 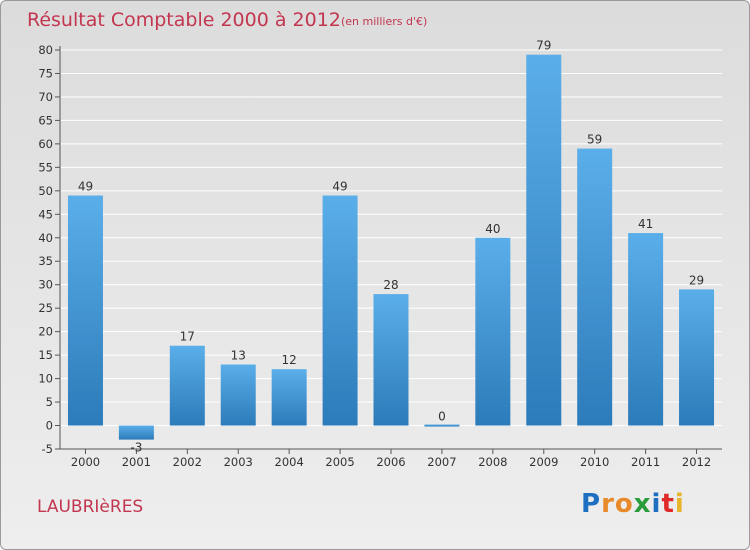 I want to click on data-label: 41, so click(x=645, y=224).